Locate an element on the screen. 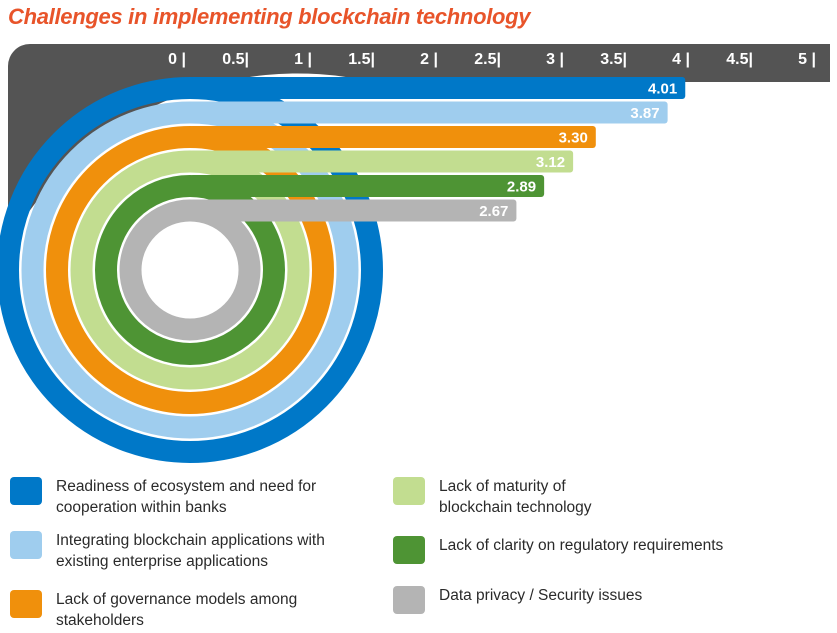  bar-value-label: 3.87 is located at coordinates (644, 113).